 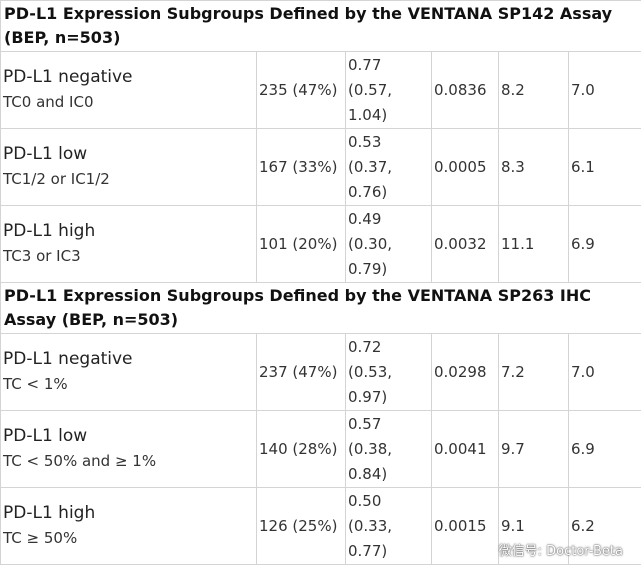 I want to click on subgroup-criteria: TC ≥ 50%, so click(x=40, y=538).